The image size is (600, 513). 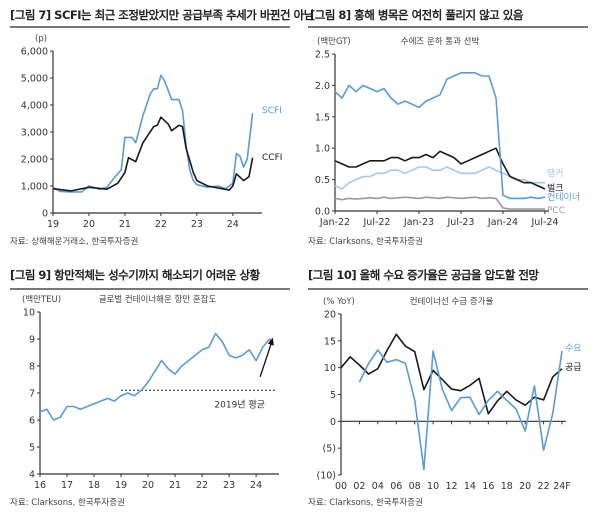 What do you see at coordinates (334, 41) in the screenshot?
I see `fig8-y-label: (백만GT)` at bounding box center [334, 41].